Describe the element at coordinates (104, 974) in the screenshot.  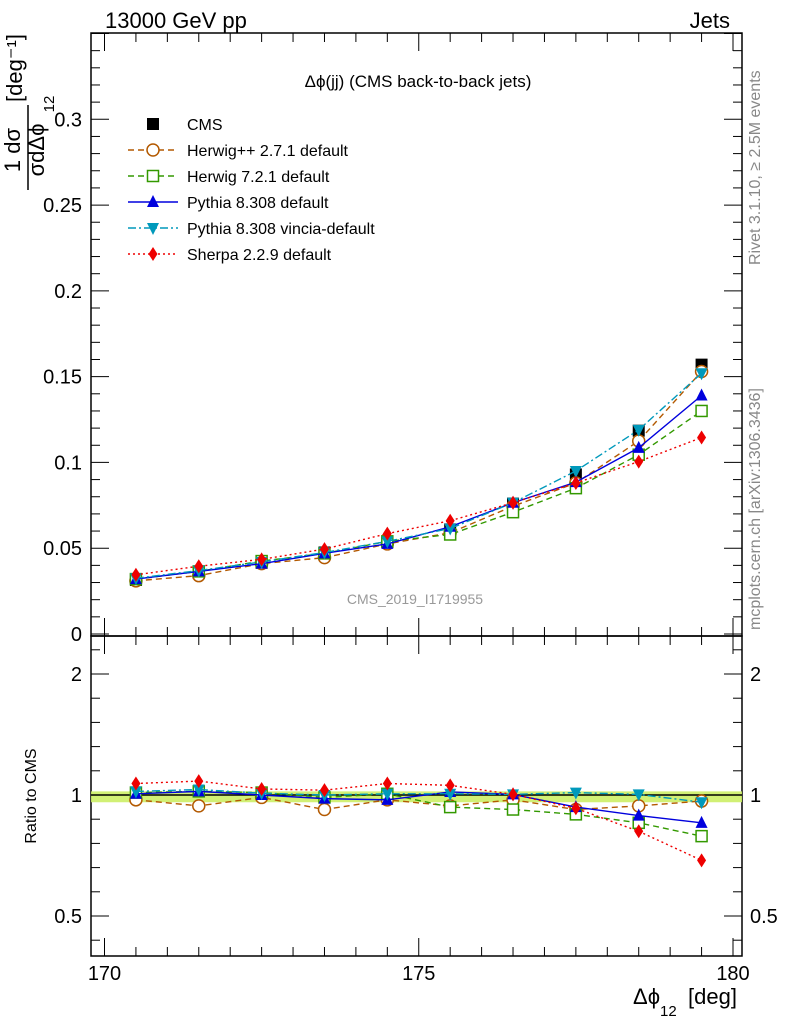
I see `xtick-label: 170` at that location.